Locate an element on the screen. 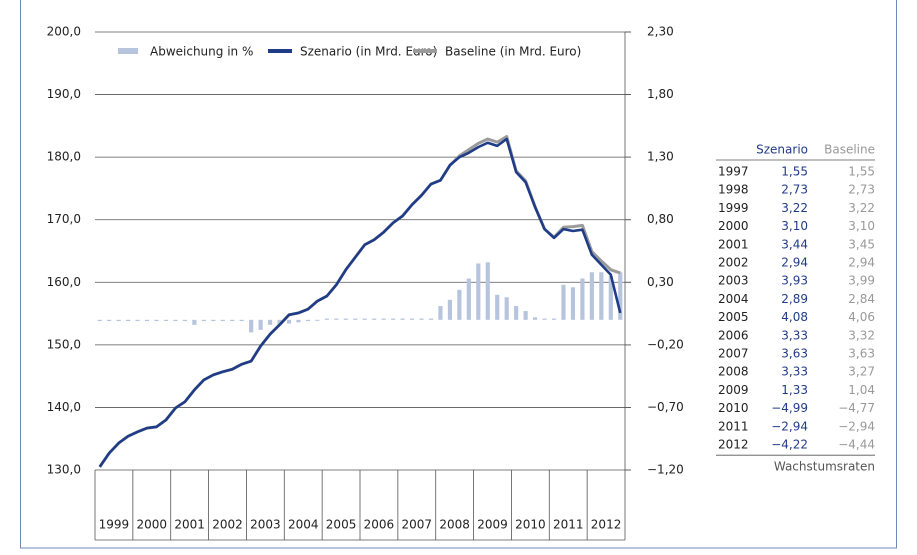 The width and height of the screenshot is (917, 555). y2-tick-label: 2,30 is located at coordinates (660, 32).